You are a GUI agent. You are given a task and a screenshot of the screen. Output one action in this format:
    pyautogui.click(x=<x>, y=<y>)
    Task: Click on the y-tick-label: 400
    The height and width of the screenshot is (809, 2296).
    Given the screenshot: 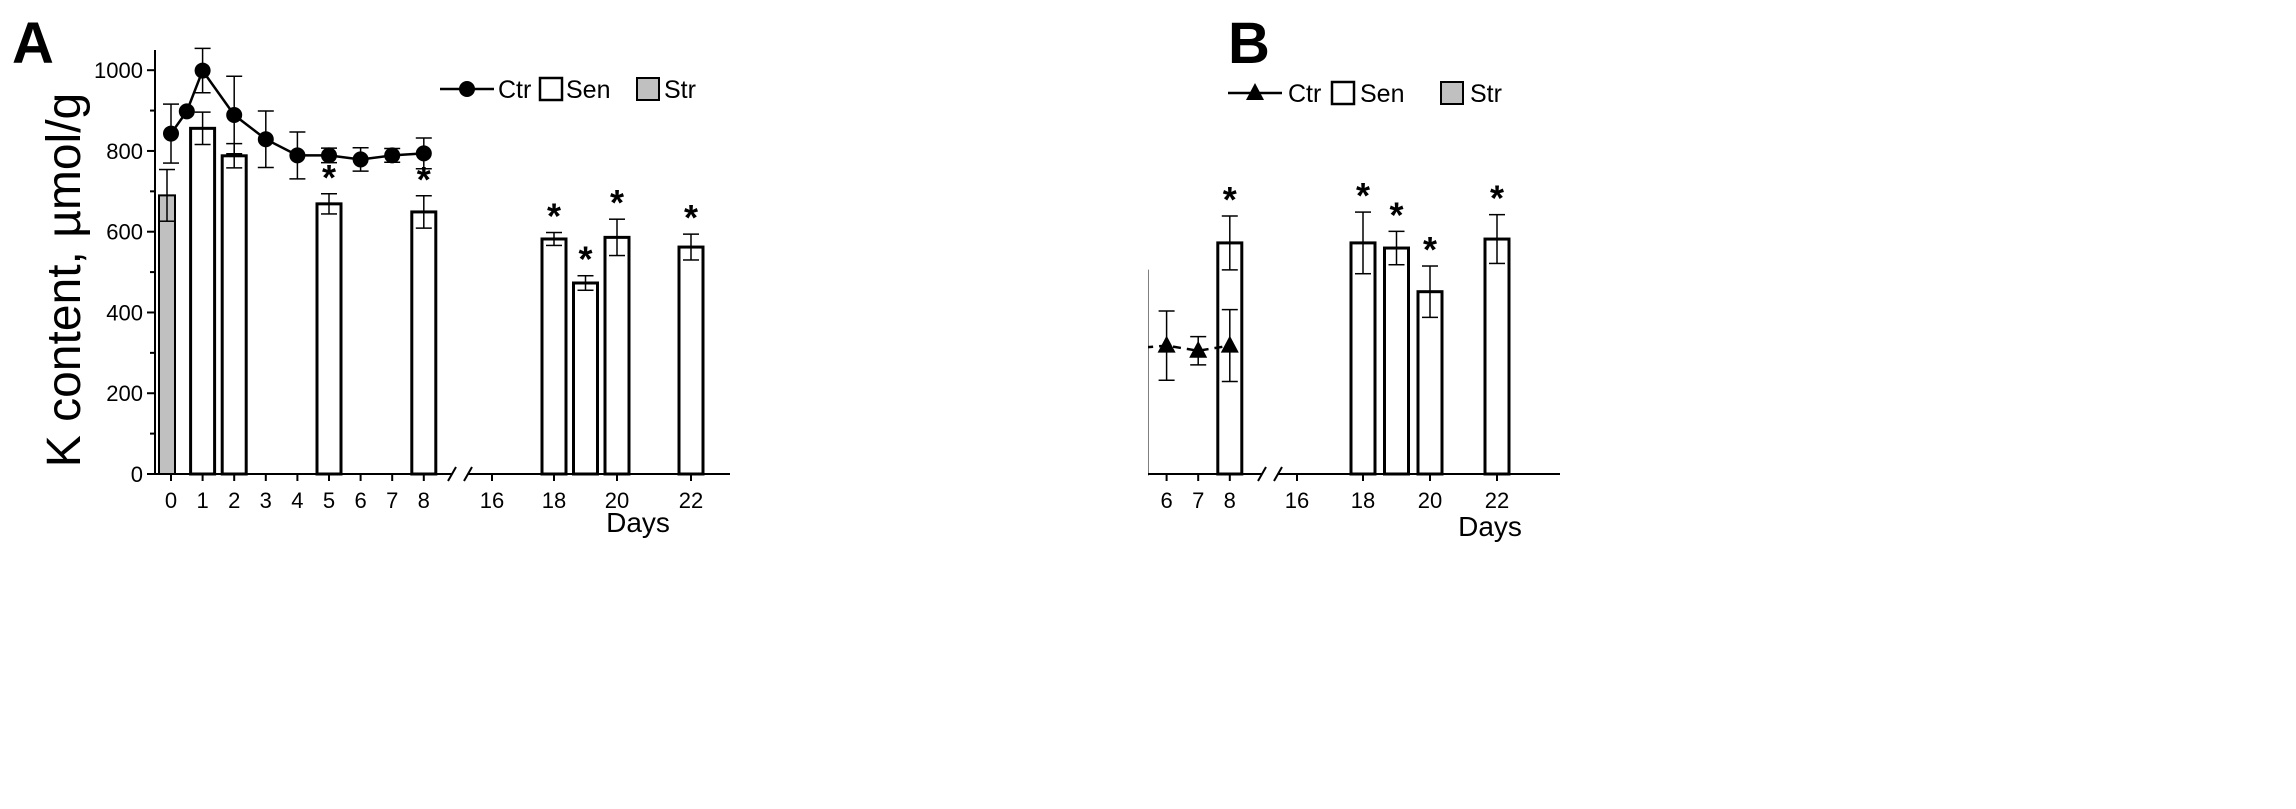 What is the action you would take?
    pyautogui.click(x=124, y=312)
    